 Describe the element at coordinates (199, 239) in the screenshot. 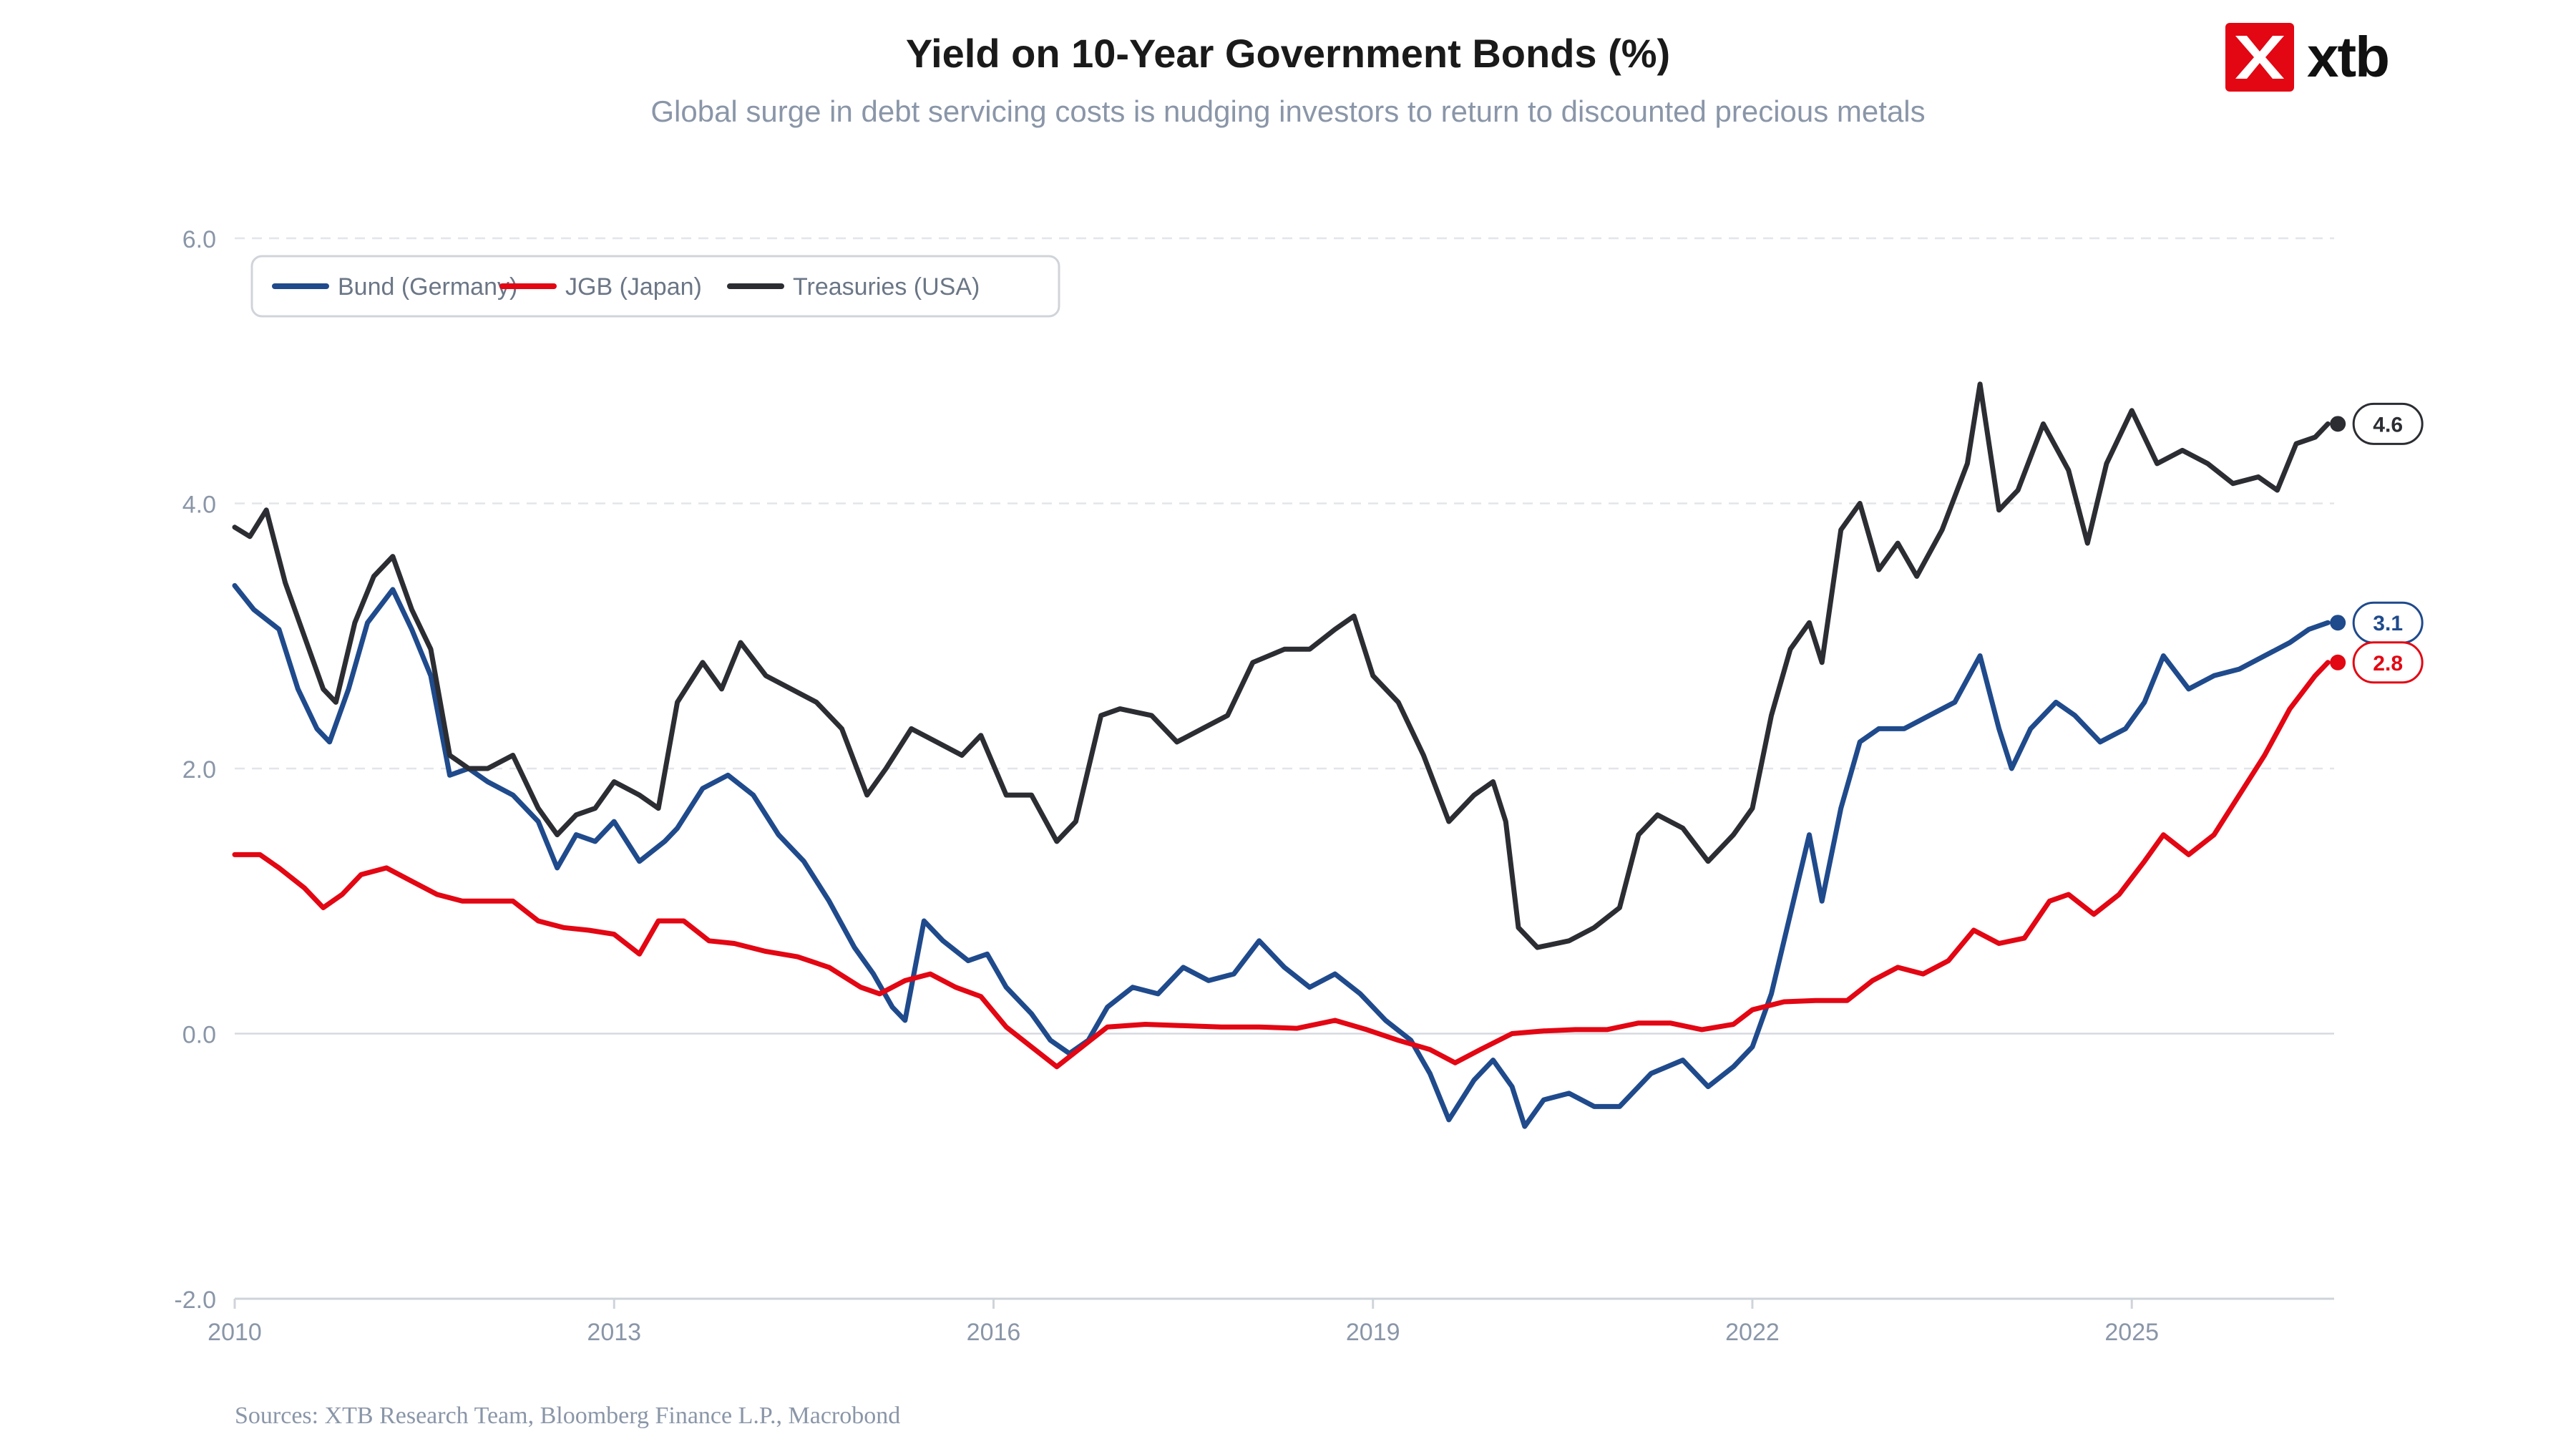

I see `y-tick-label: 6.0` at that location.